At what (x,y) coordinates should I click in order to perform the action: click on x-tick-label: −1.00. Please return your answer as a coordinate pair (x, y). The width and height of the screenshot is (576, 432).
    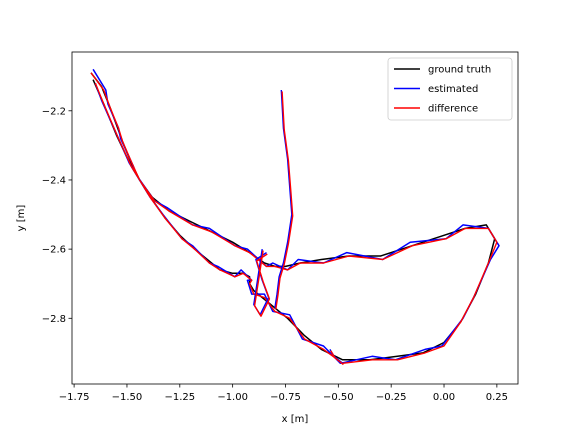
    Looking at the image, I should click on (232, 397).